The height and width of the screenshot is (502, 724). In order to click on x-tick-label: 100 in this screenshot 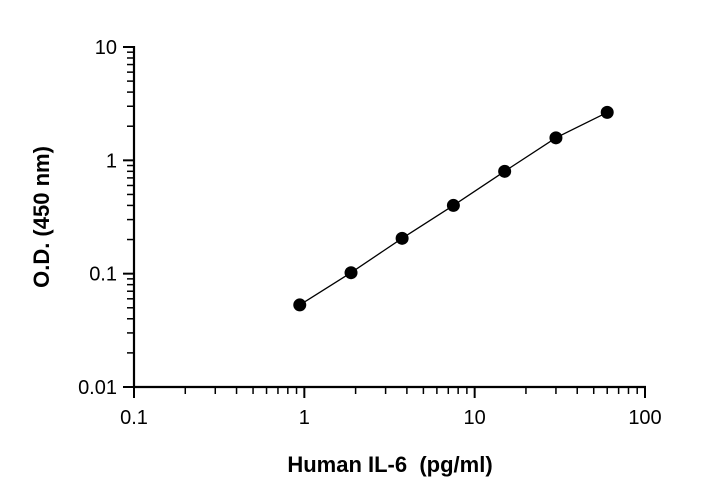, I will do `click(644, 418)`.